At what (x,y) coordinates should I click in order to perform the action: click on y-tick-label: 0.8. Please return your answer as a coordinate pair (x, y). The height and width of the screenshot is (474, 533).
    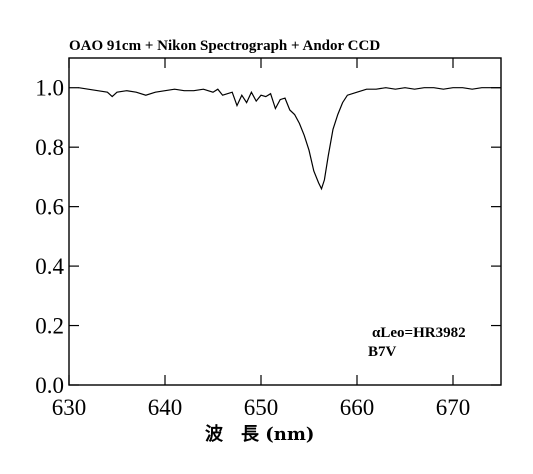
    Looking at the image, I should click on (49, 147).